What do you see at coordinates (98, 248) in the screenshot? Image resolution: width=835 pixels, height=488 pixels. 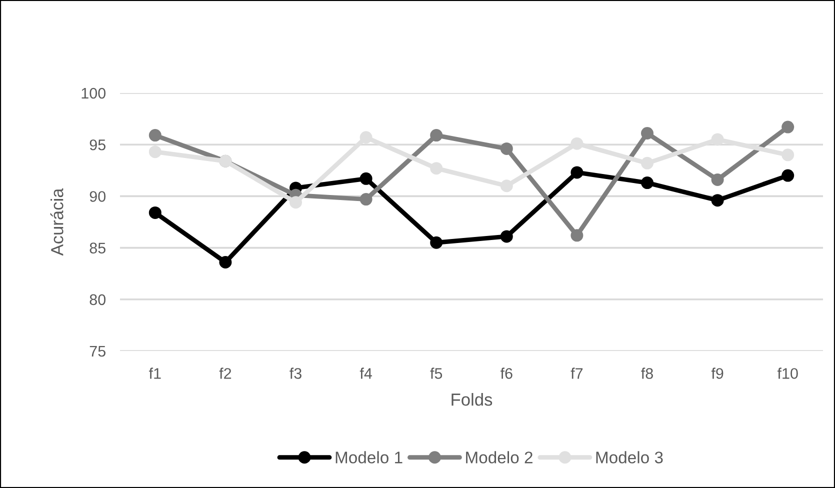 I see `y-tick-label: 85` at bounding box center [98, 248].